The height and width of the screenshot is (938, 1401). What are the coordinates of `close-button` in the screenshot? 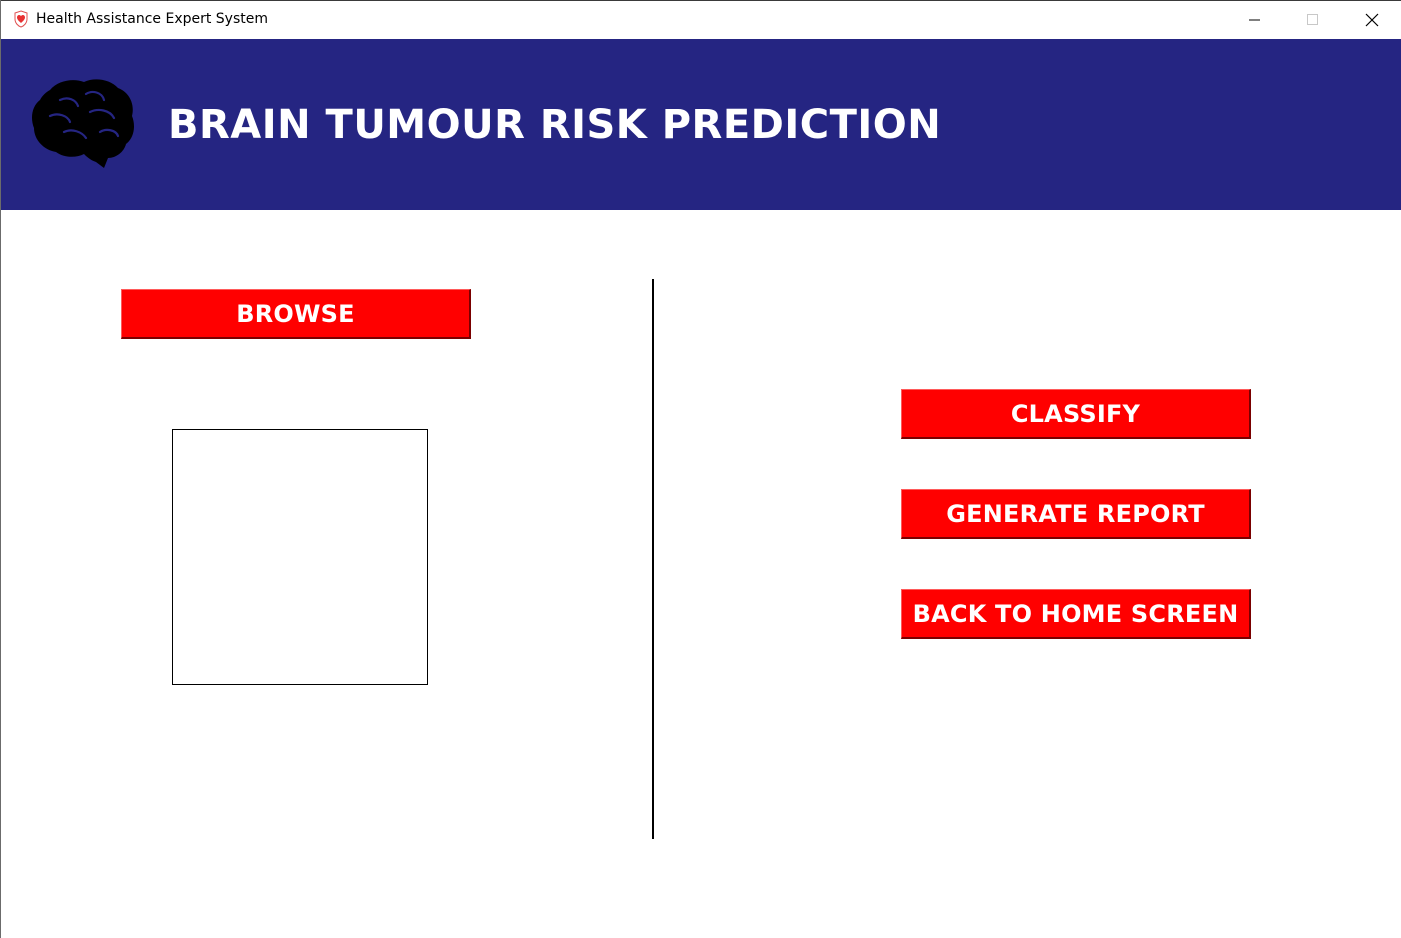 It's located at (1372, 20).